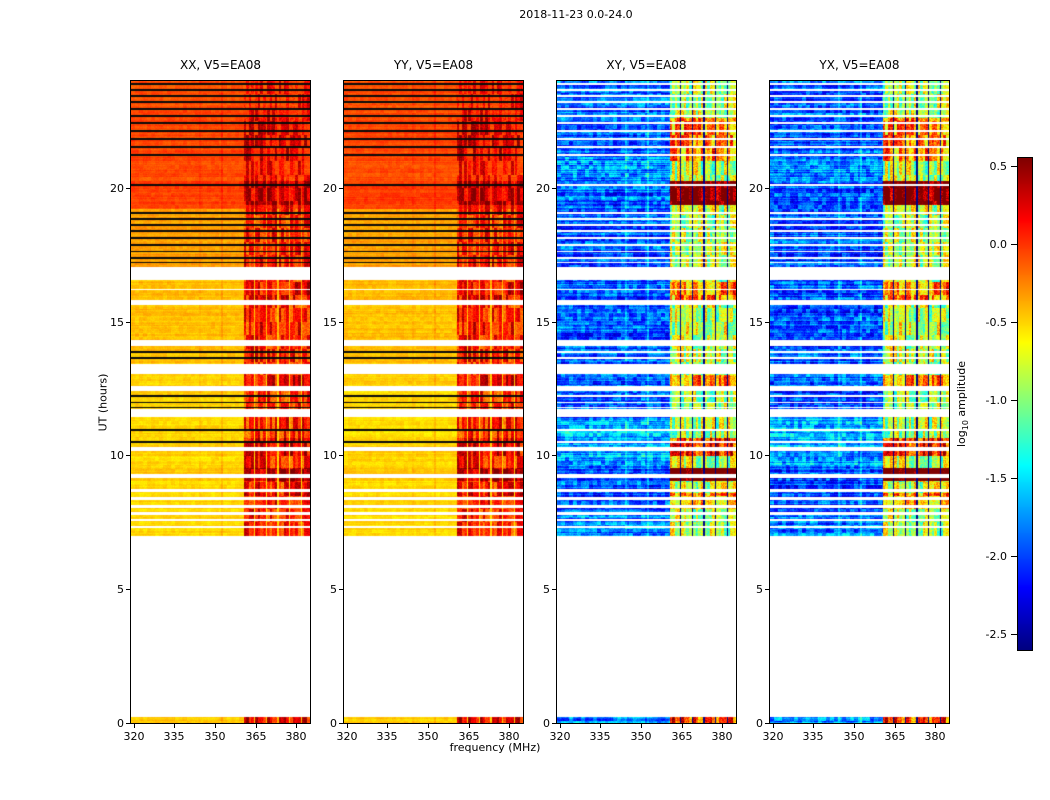 The image size is (1050, 800). What do you see at coordinates (646, 65) in the screenshot?
I see `panel-title-xy: XY, V5=EA08` at bounding box center [646, 65].